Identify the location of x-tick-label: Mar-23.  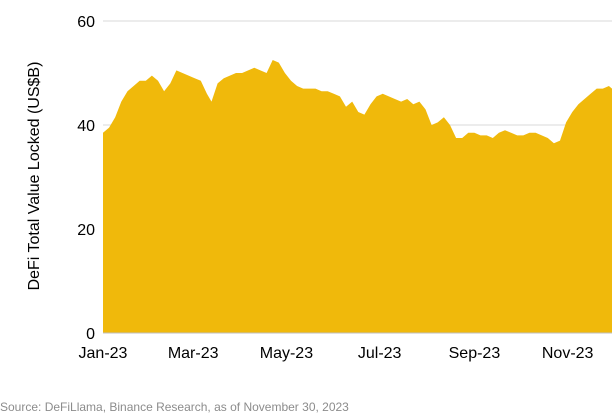
(193, 353).